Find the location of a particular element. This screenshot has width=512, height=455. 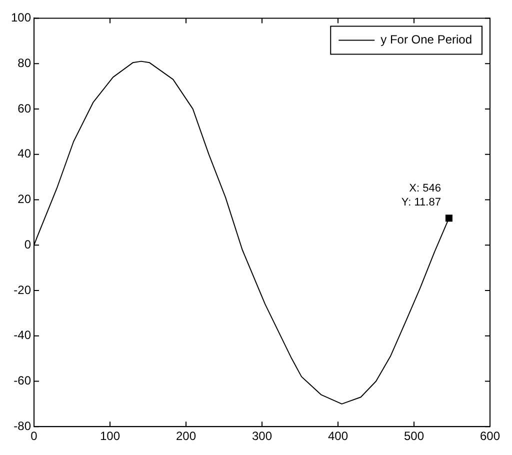

y-tick-label: 20 is located at coordinates (25, 199).